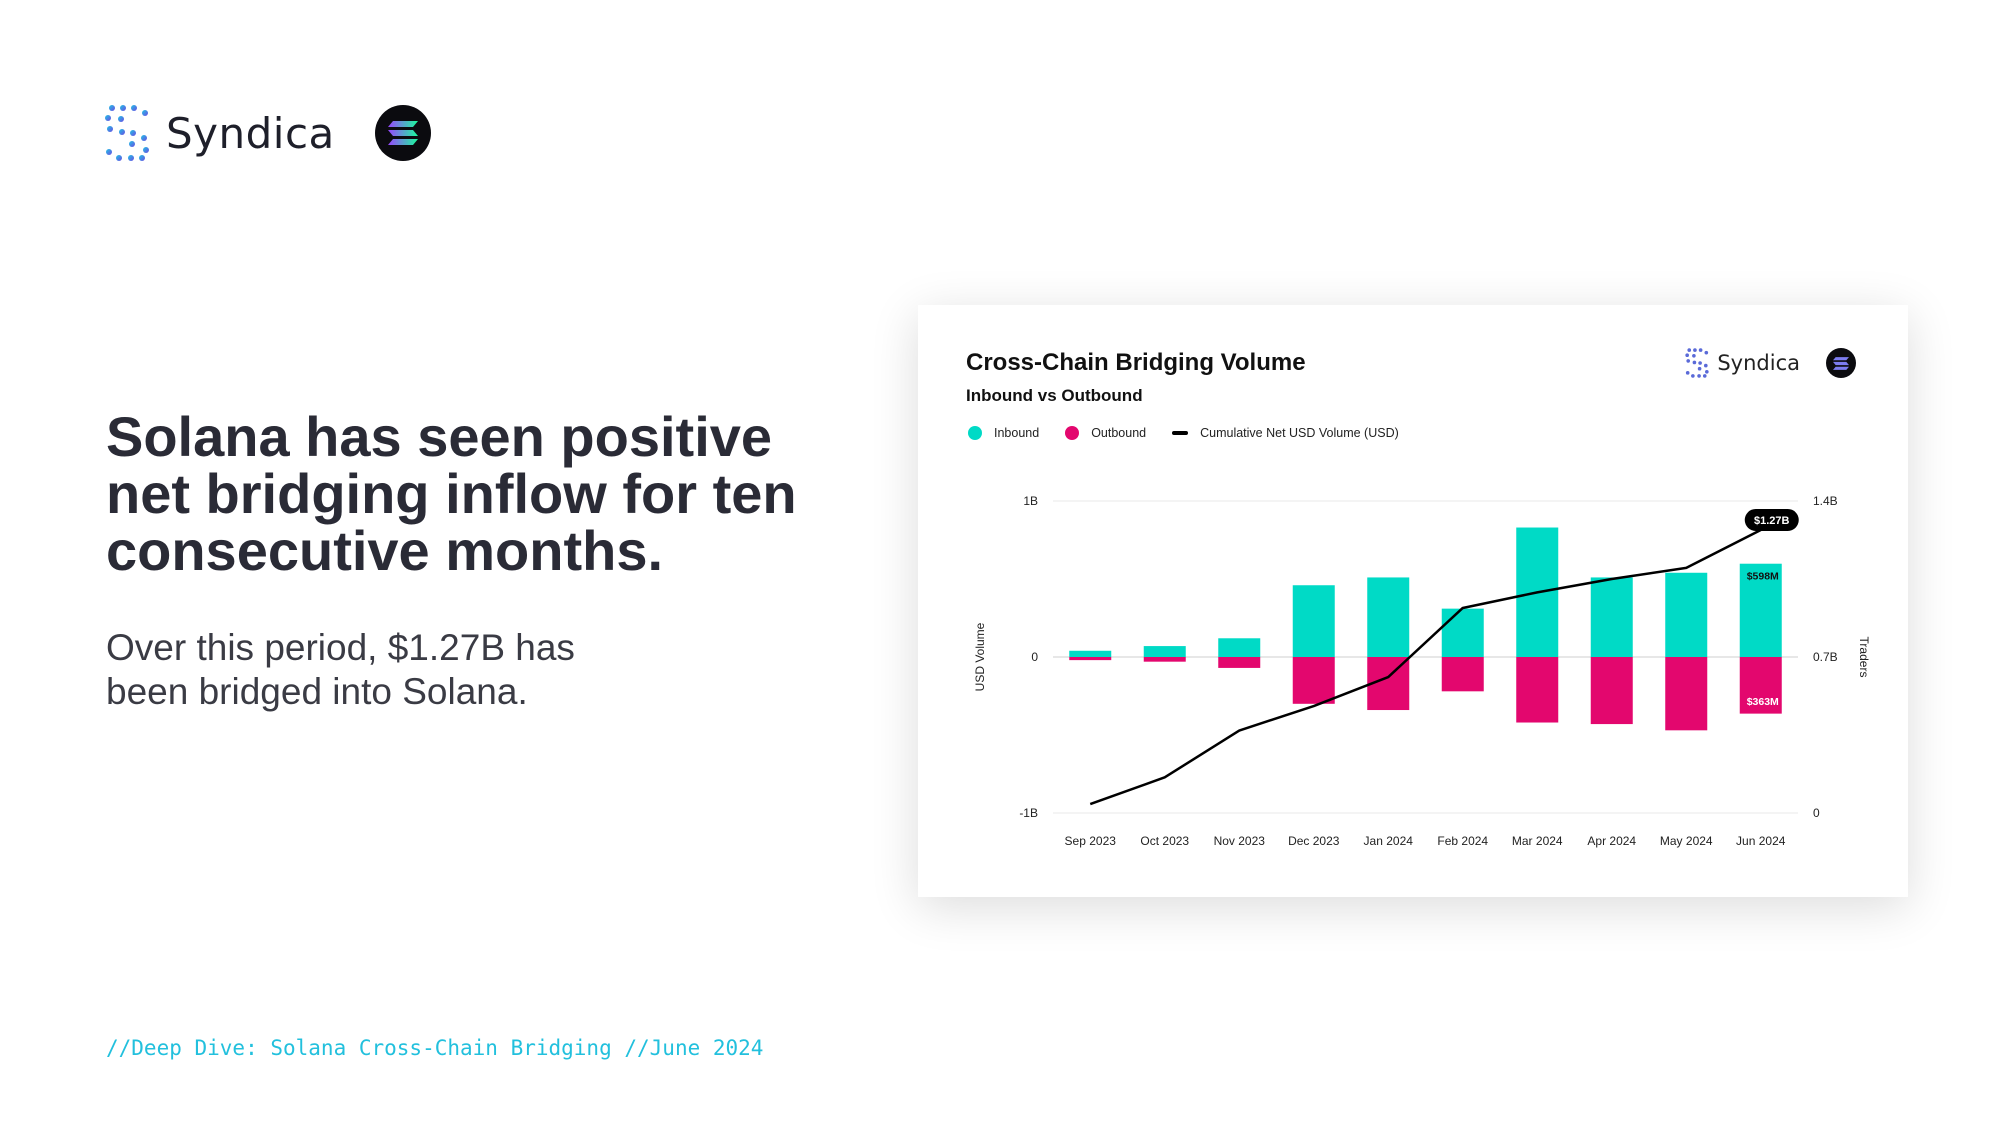 This screenshot has width=2000, height=1125. Describe the element at coordinates (1537, 841) in the screenshot. I see `x-tick-label: Mar 2024` at that location.